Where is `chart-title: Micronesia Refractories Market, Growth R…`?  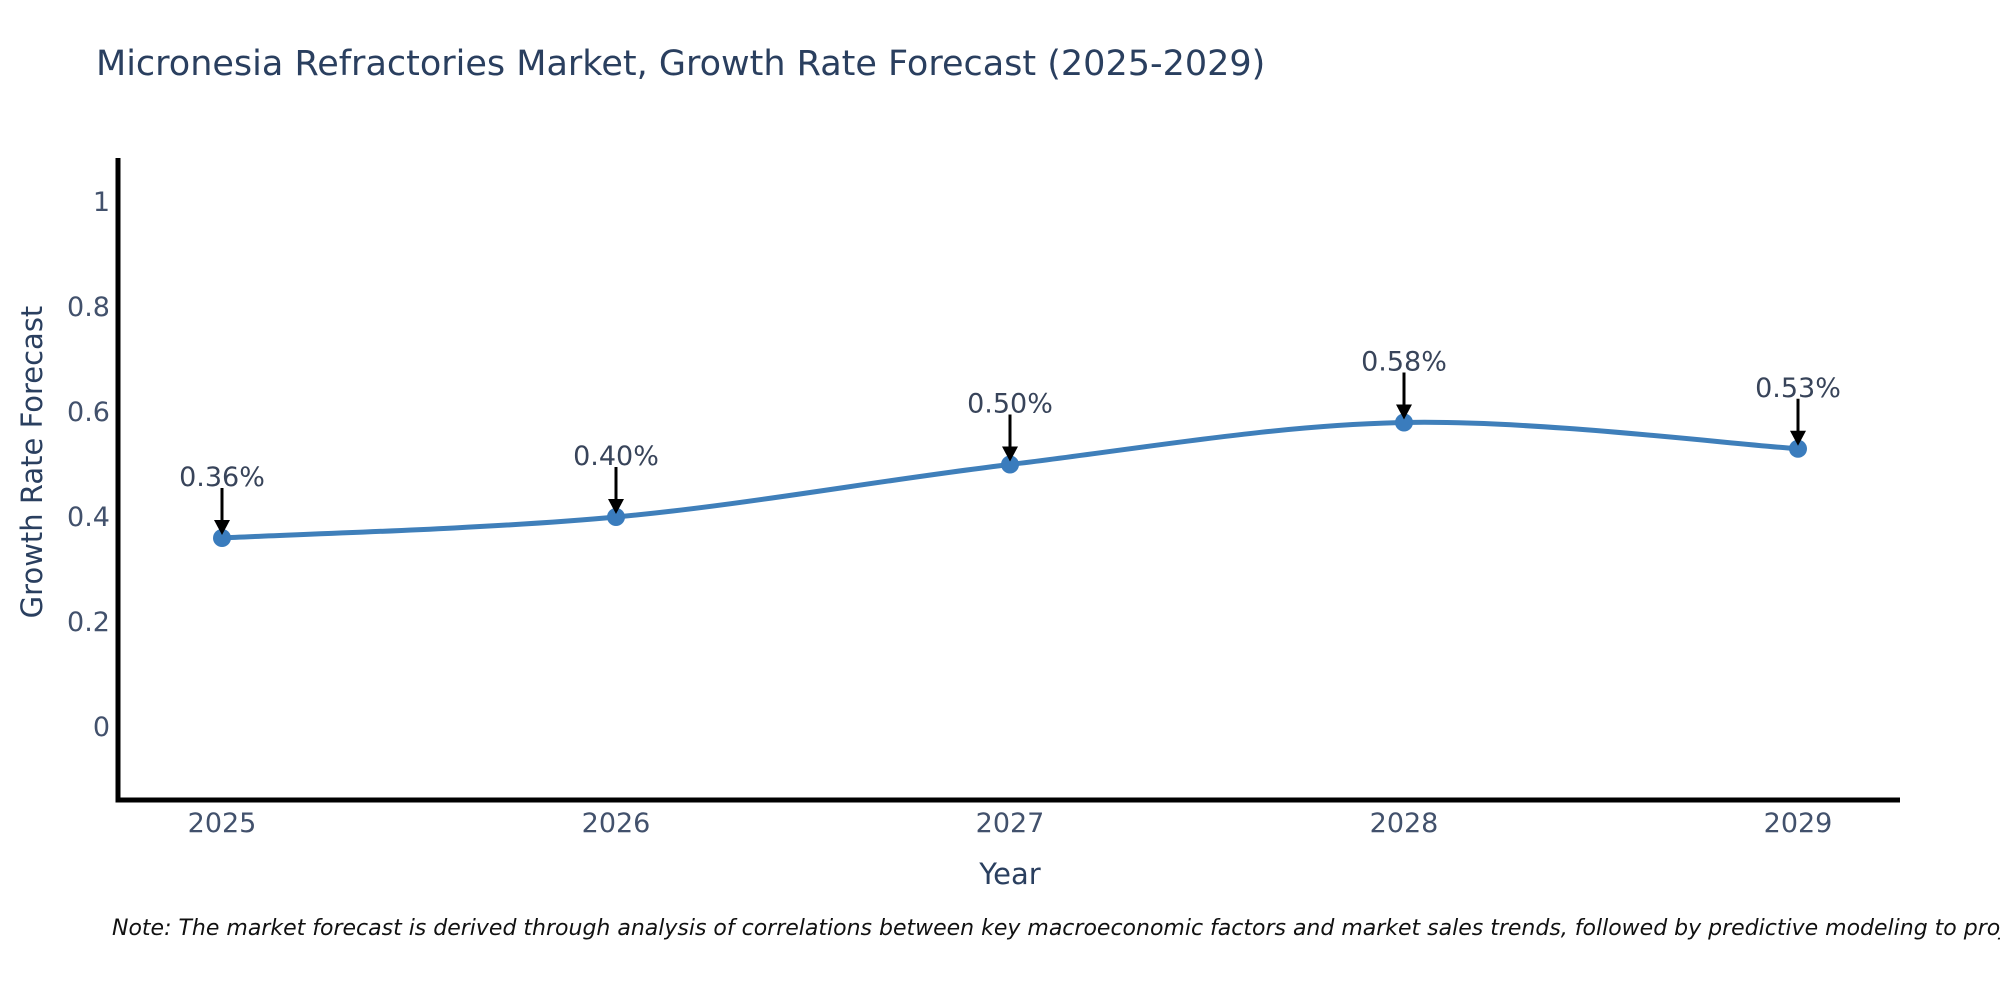
chart-title: Micronesia Refractories Market, Growth R… is located at coordinates (681, 64).